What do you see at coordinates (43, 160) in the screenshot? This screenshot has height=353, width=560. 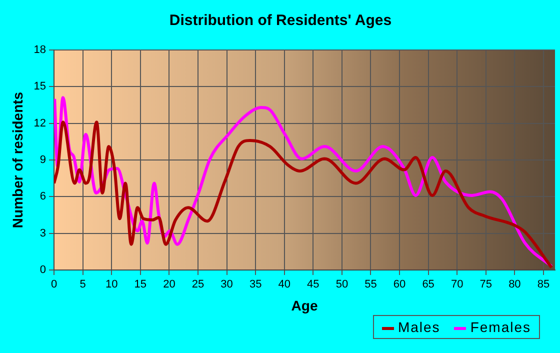 I see `y-tick-label: 9` at bounding box center [43, 160].